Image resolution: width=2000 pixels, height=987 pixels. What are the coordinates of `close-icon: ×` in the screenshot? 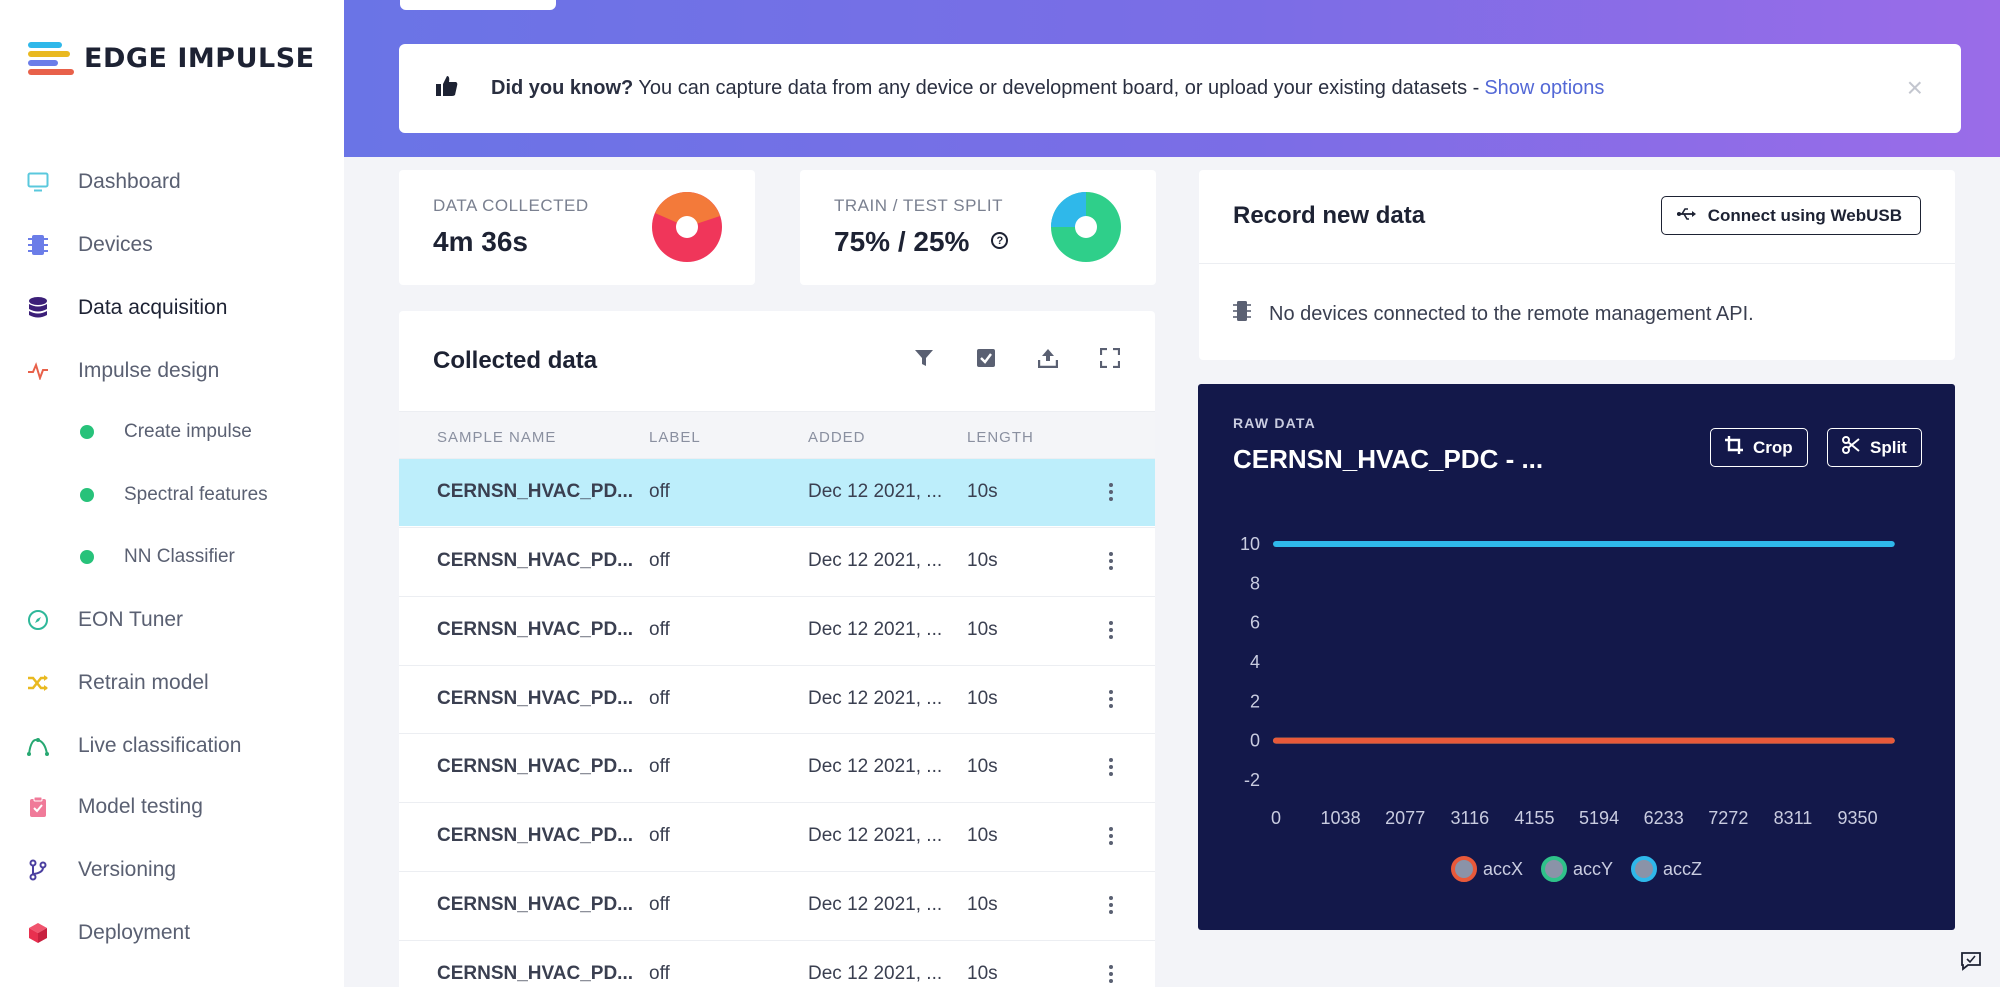 It's located at (1914, 87).